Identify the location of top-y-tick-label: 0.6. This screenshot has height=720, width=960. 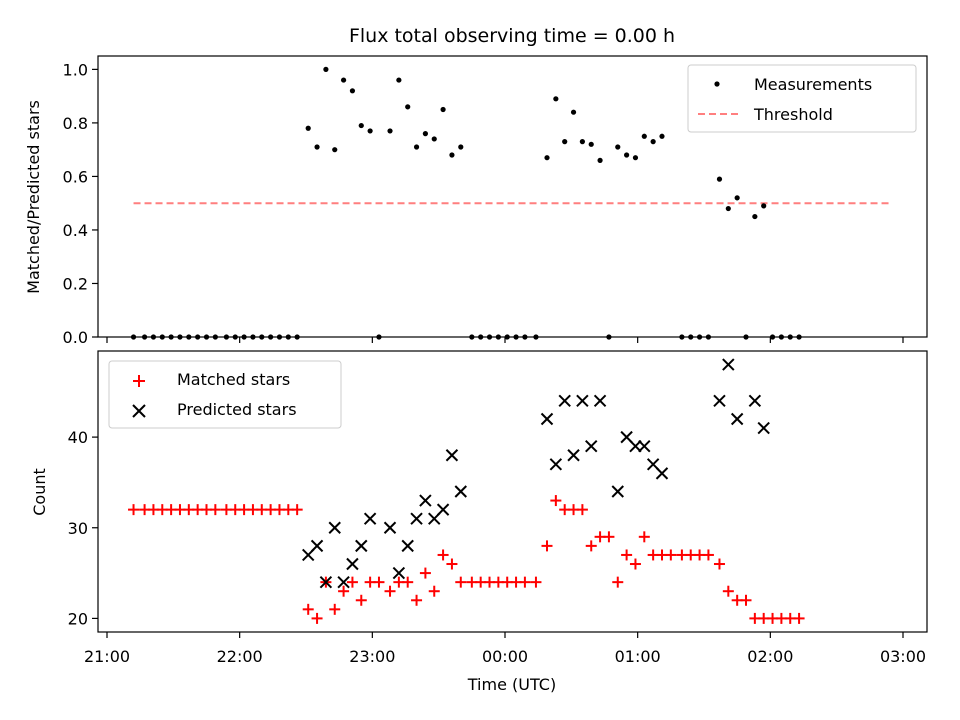
(75, 176).